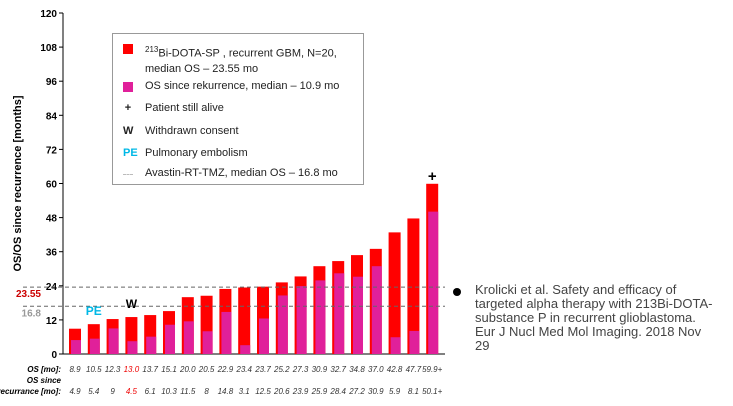 This screenshot has width=733, height=406. What do you see at coordinates (319, 391) in the screenshot?
I see `osr-value: 25.9` at bounding box center [319, 391].